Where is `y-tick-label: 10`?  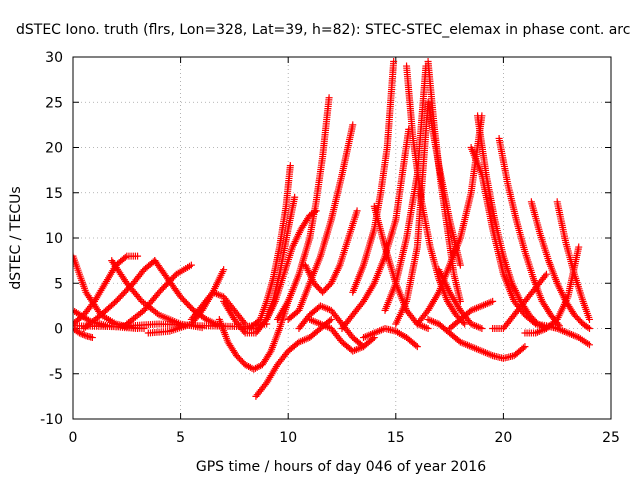 y-tick-label: 10 is located at coordinates (54, 239).